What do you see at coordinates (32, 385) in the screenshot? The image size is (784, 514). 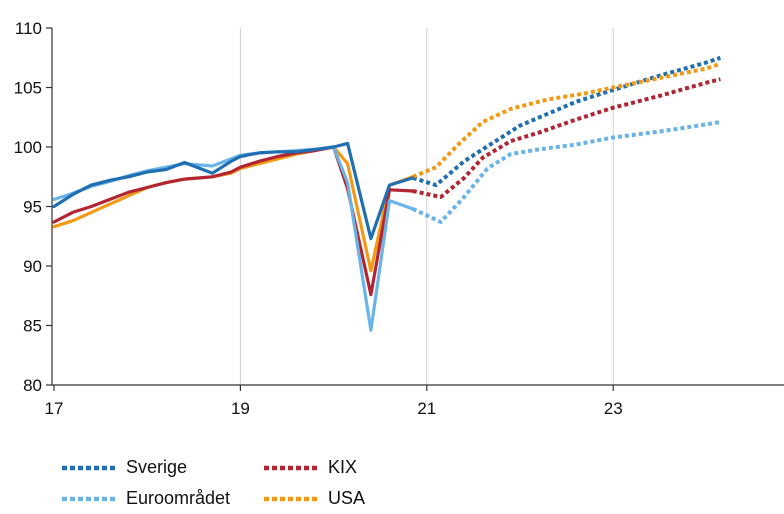 I see `y-tick-label: 80` at bounding box center [32, 385].